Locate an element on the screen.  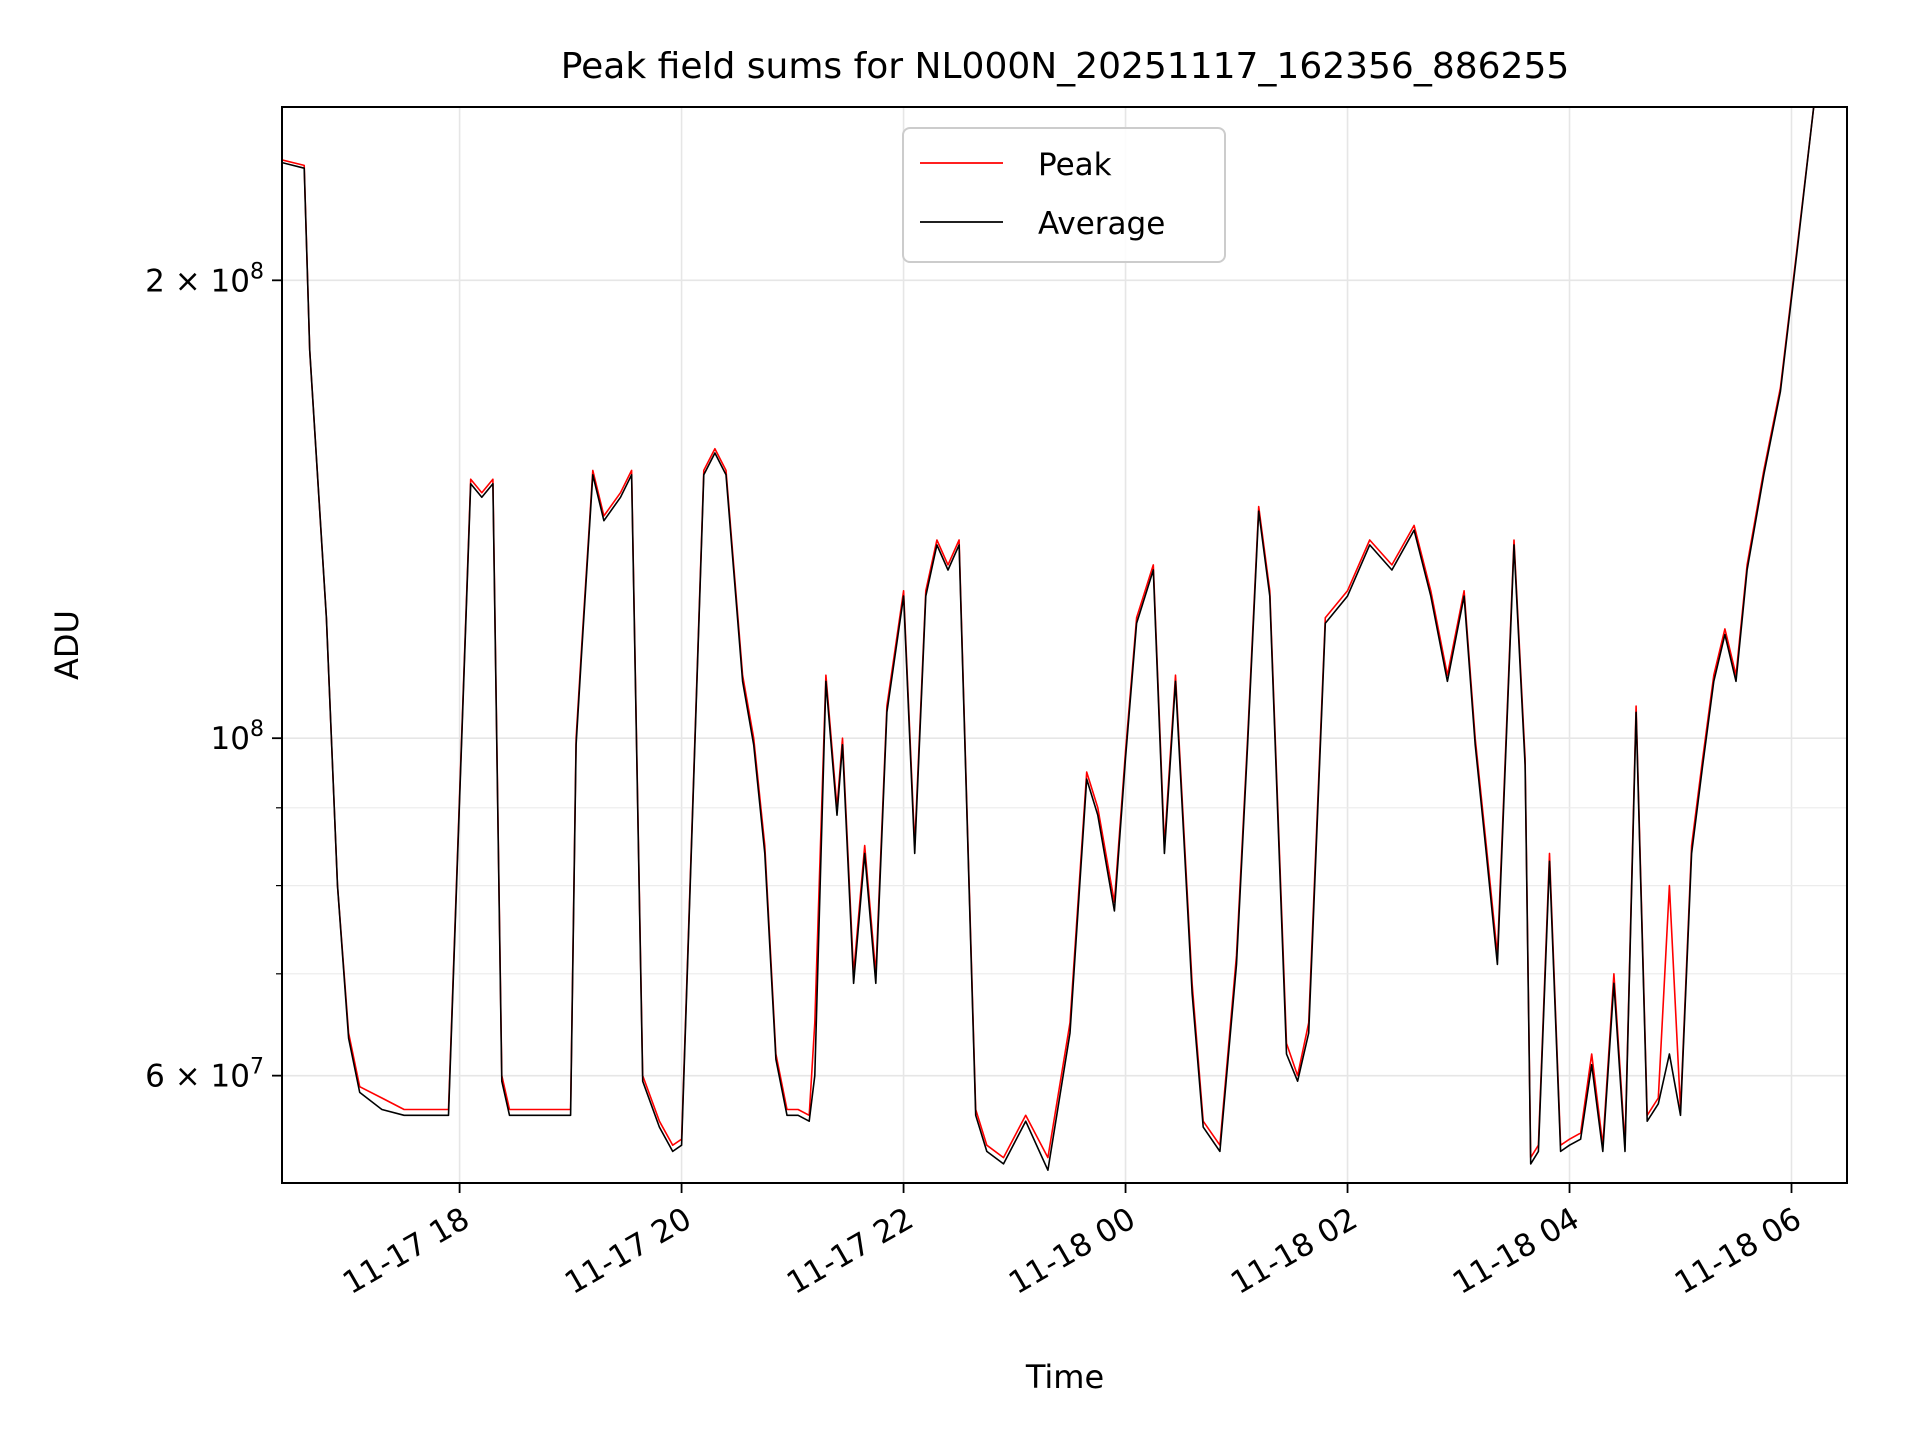
y-tick-label: 2 × 108 is located at coordinates (204, 279).